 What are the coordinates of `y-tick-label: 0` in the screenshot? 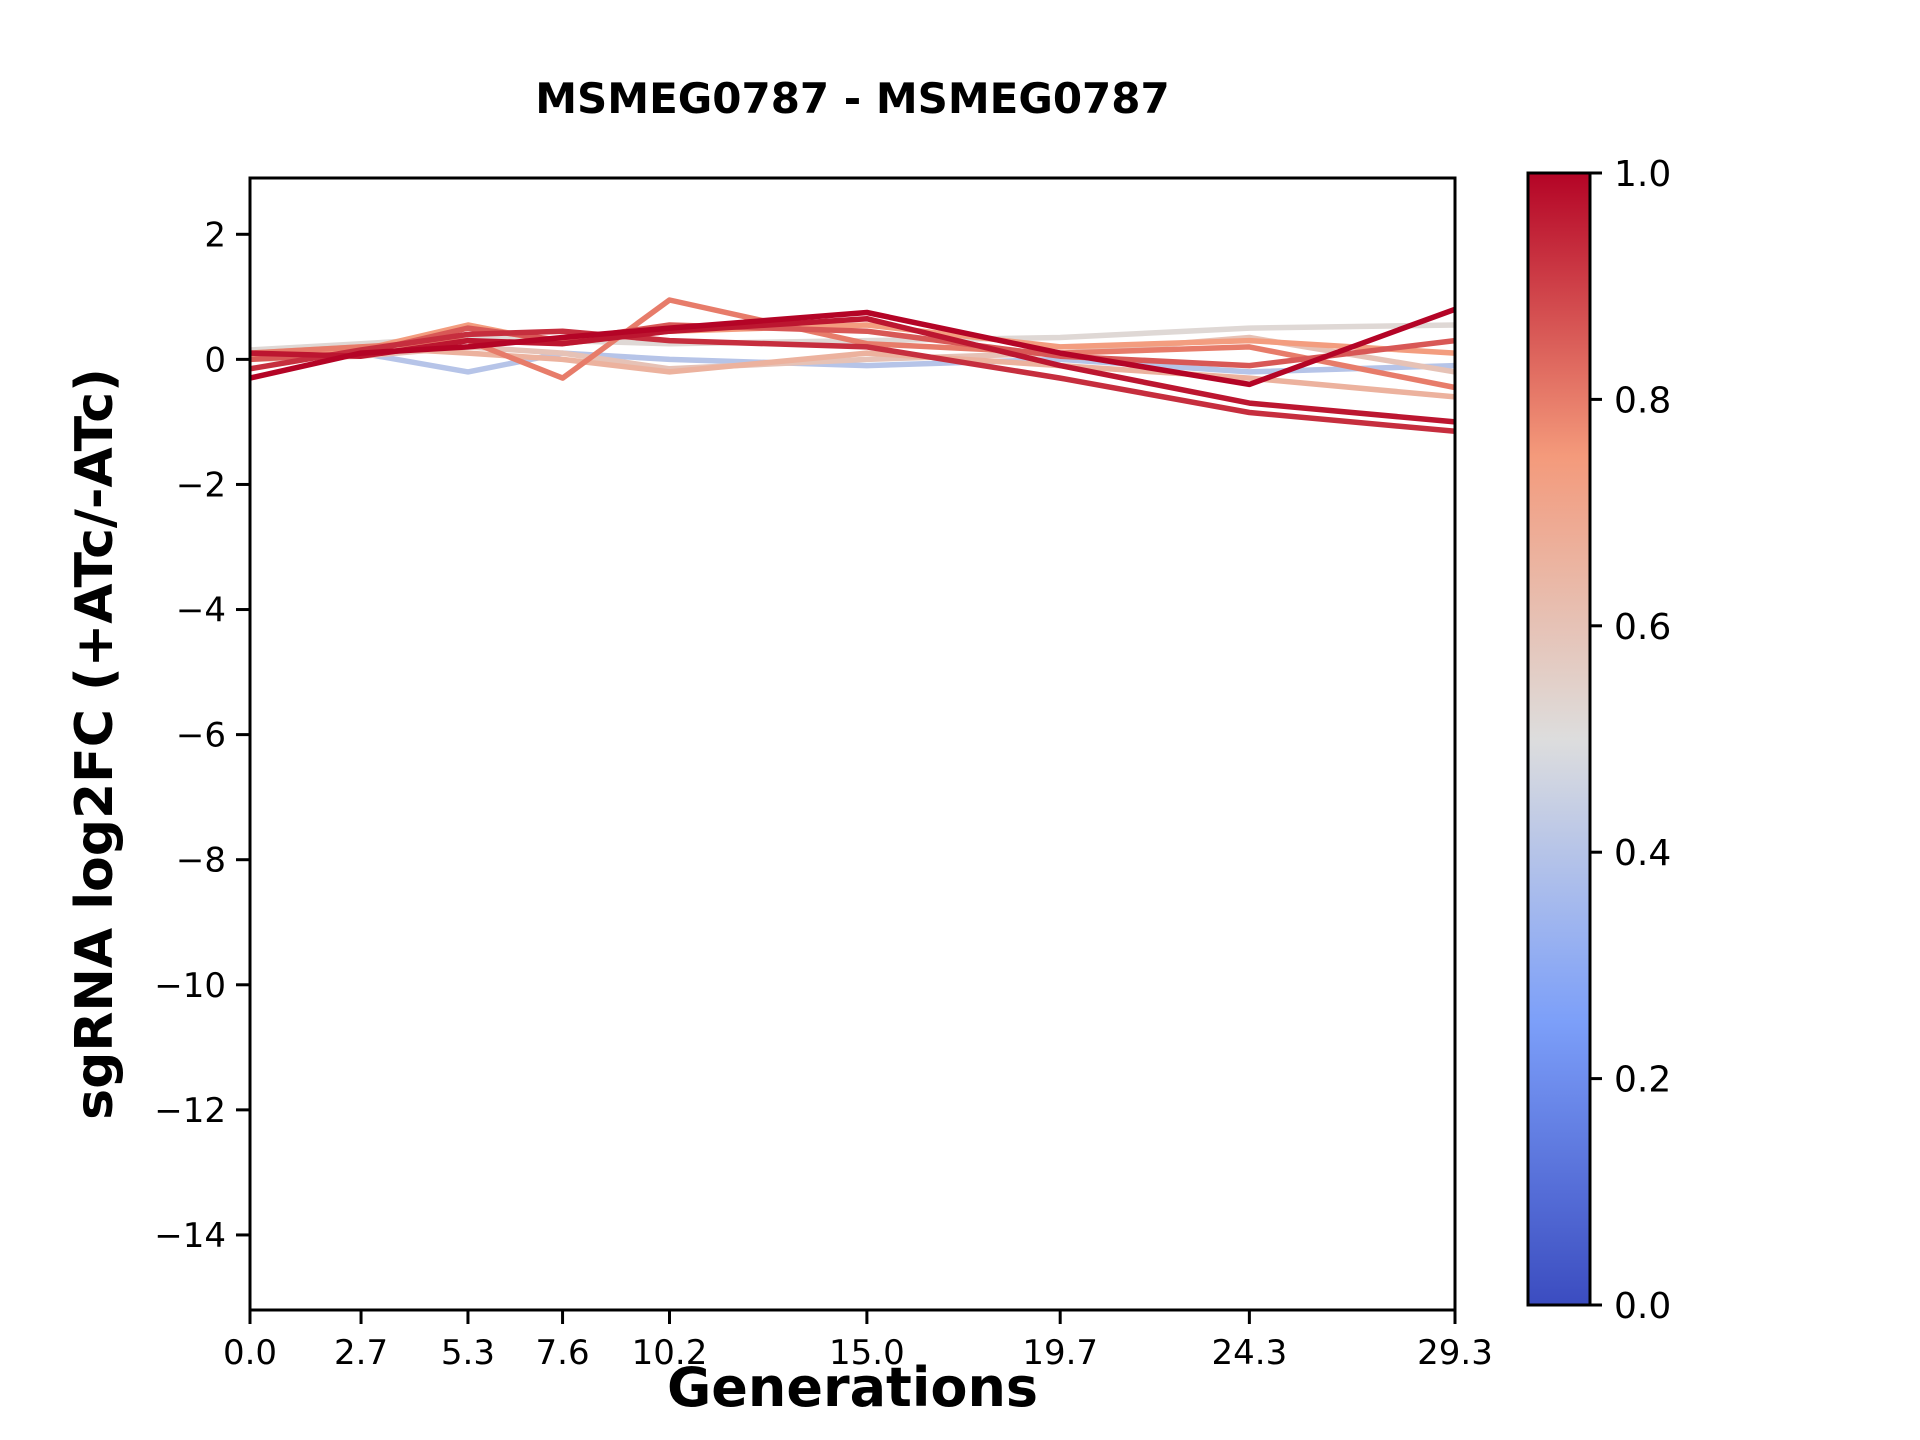 It's located at (215, 360).